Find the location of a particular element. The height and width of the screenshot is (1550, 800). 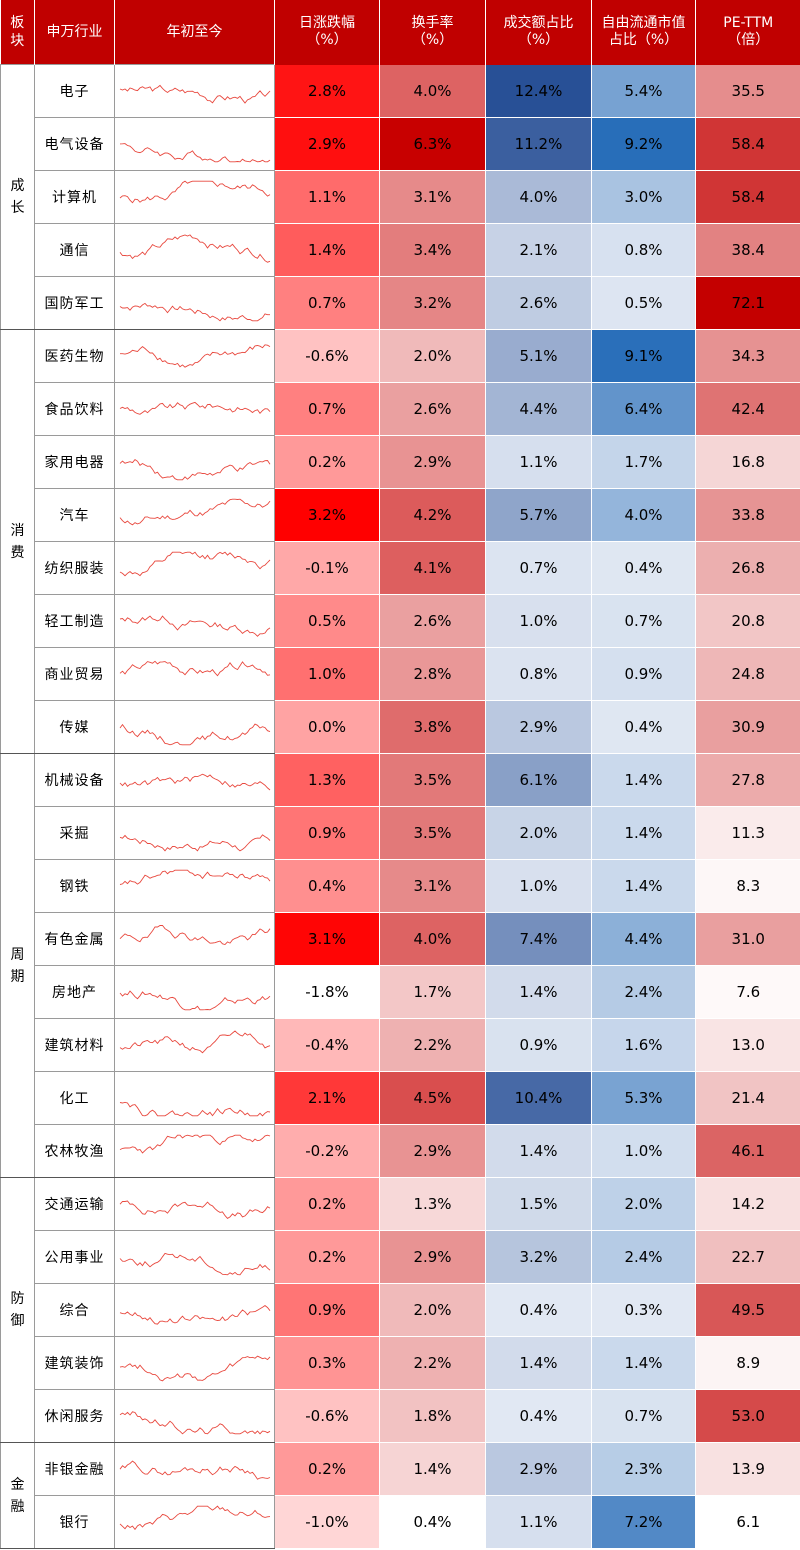

volume-share-cell: 0.4% is located at coordinates (538, 1416).